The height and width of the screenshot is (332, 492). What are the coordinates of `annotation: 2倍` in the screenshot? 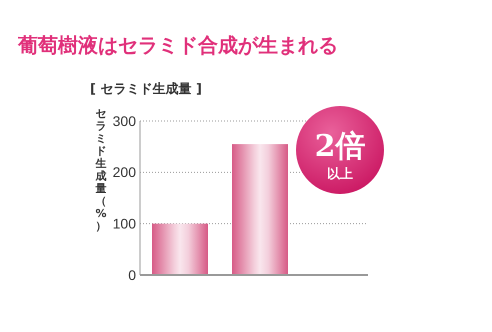 It's located at (340, 146).